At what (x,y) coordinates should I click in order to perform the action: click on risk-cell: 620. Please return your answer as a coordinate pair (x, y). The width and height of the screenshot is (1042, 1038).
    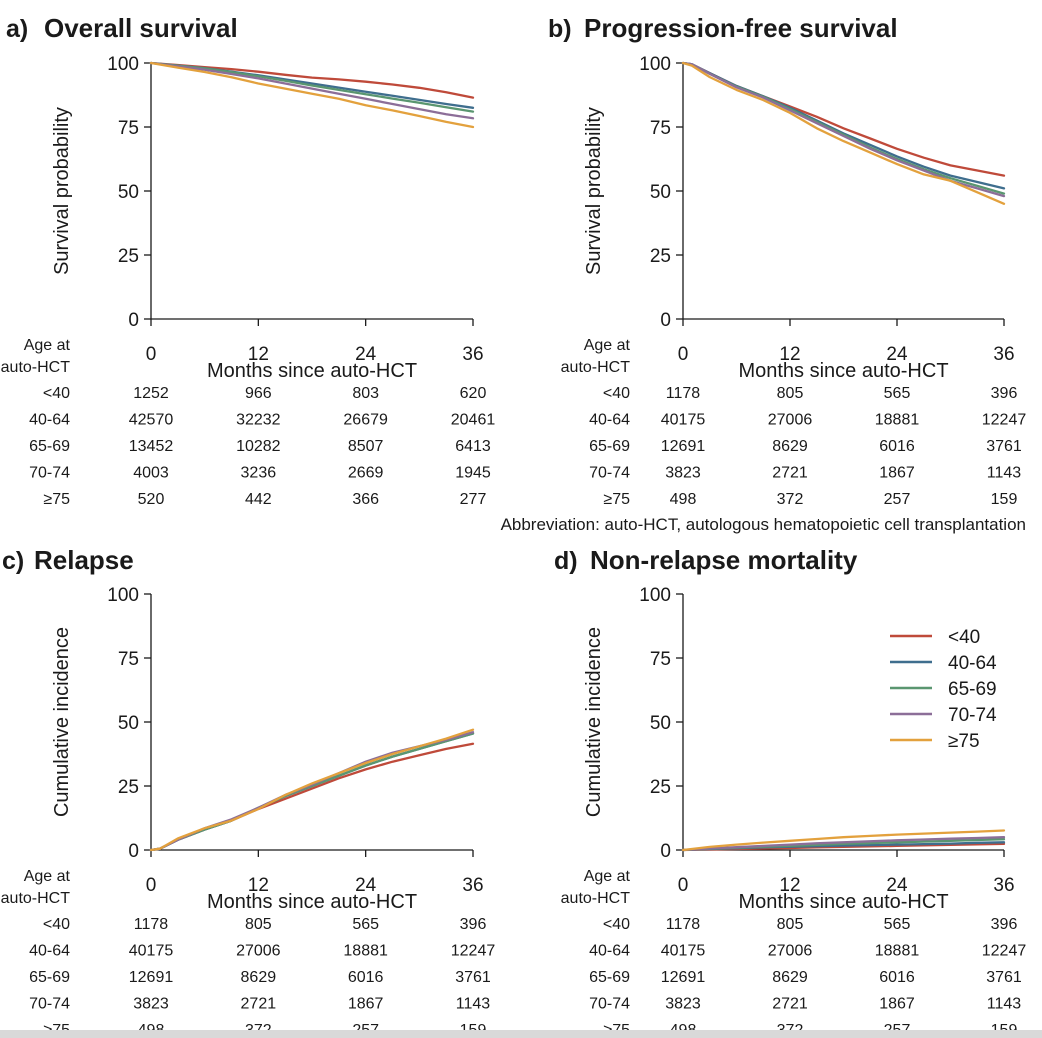
    Looking at the image, I should click on (473, 393).